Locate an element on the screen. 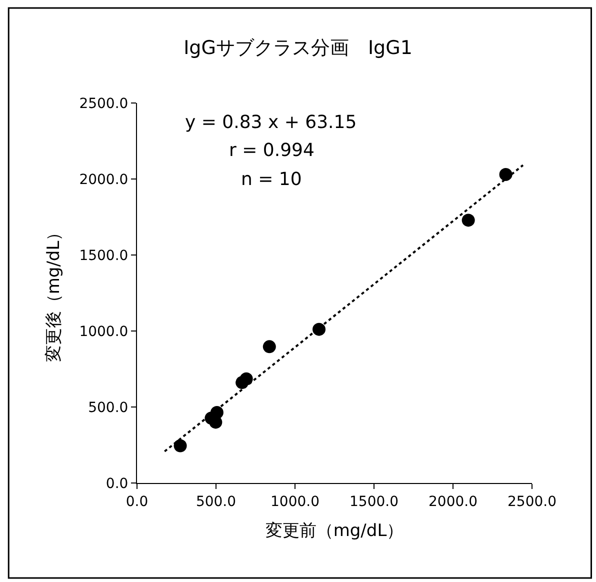  y-tick-label: 2500.0 is located at coordinates (103, 104).